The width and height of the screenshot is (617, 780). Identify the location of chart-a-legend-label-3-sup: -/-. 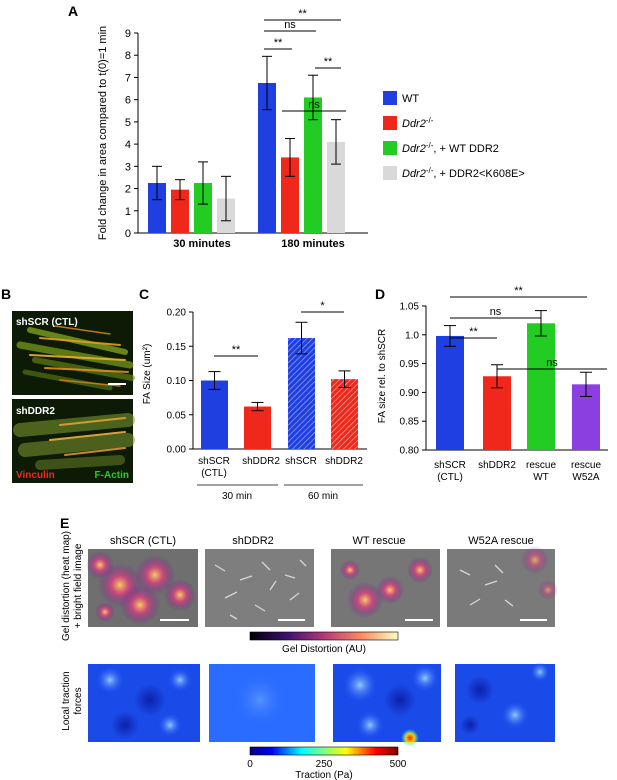
(430, 170).